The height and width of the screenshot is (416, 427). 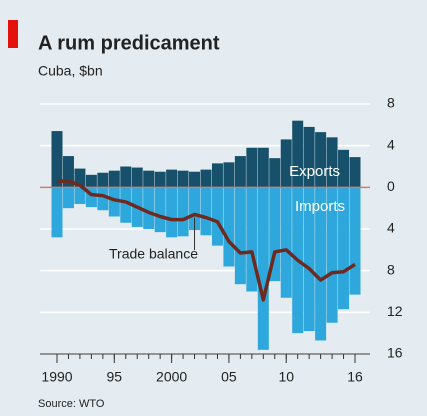 What do you see at coordinates (391, 186) in the screenshot?
I see `y-tick-label: 0` at bounding box center [391, 186].